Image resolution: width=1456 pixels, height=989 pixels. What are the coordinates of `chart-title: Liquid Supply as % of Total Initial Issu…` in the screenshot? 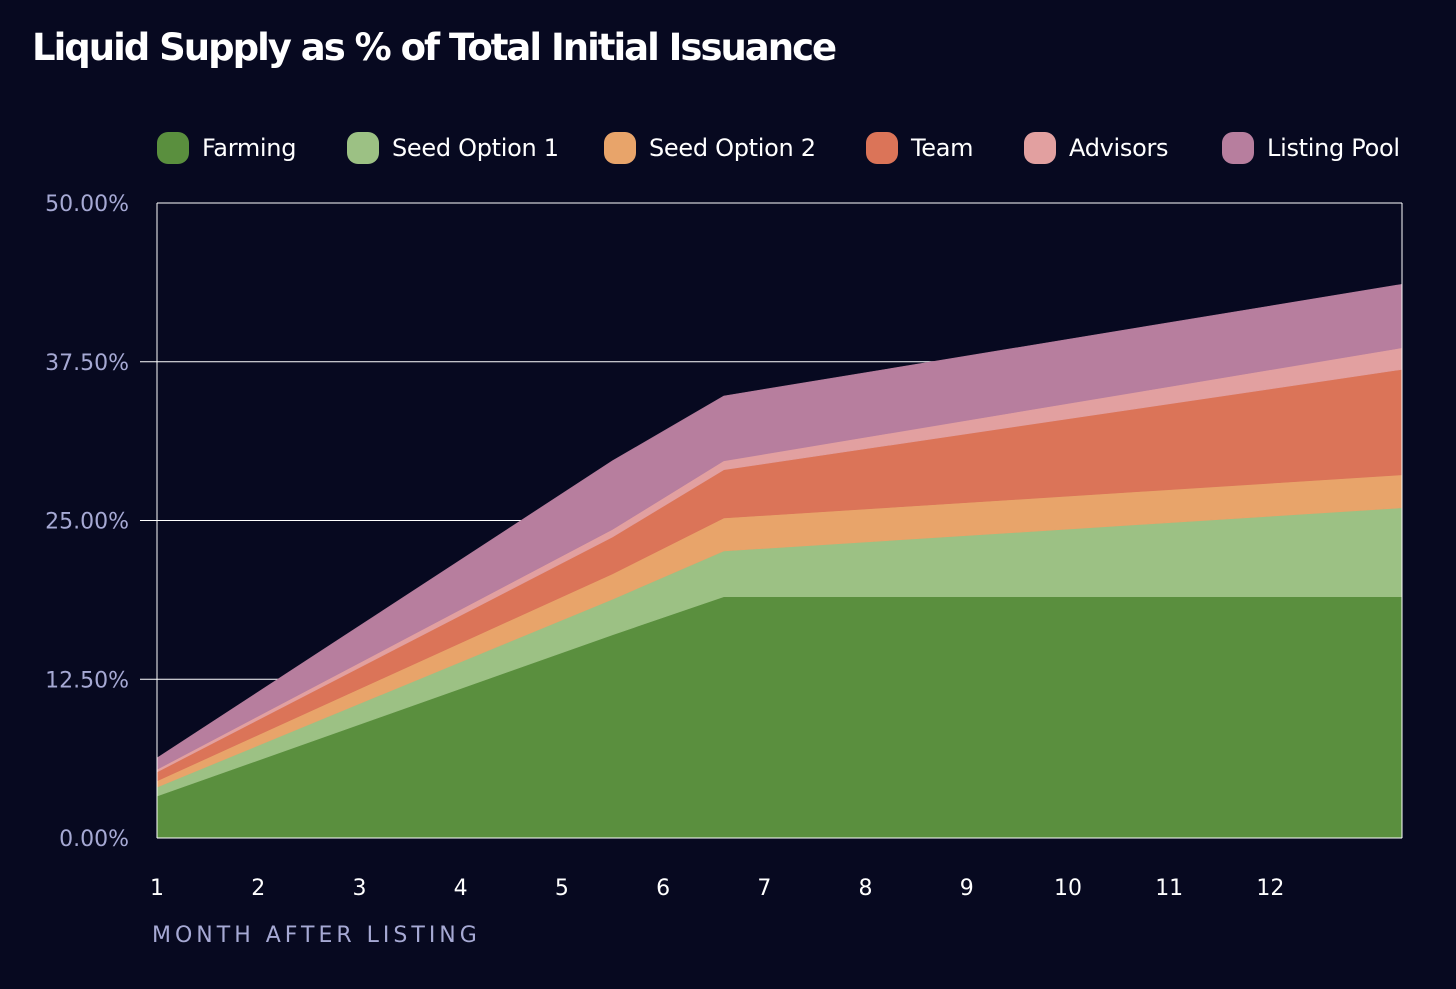 It's located at (434, 47).